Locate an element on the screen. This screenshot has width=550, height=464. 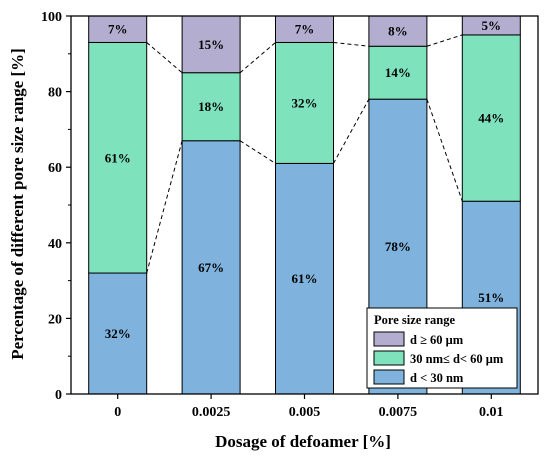
y-tick-label: 60 is located at coordinates (55, 168).